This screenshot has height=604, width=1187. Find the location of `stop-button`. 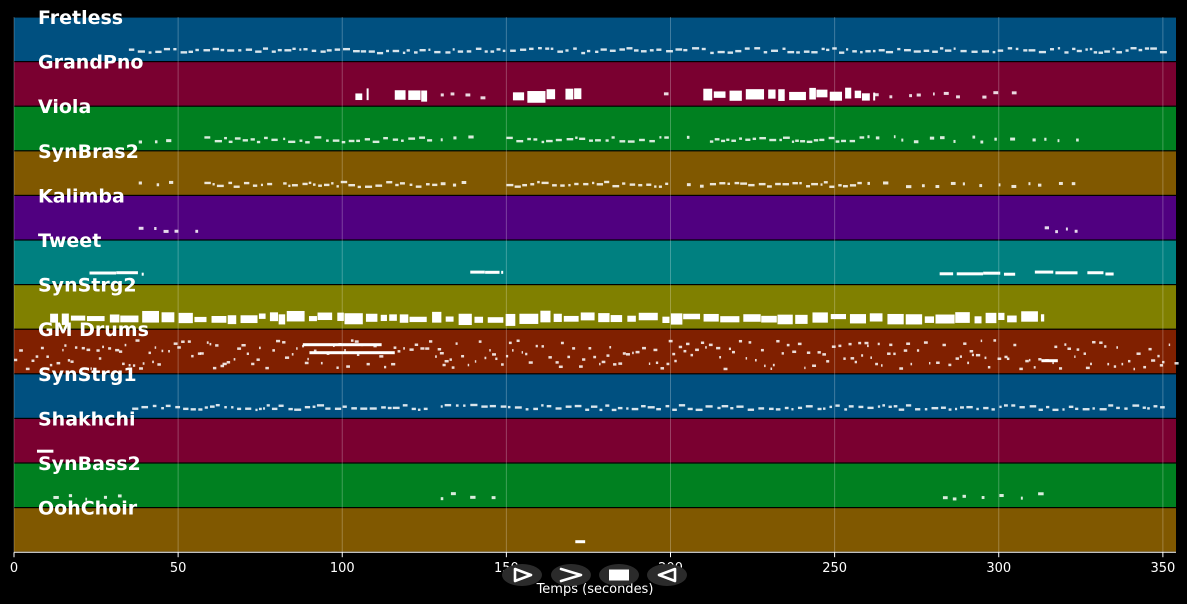

stop-button is located at coordinates (619, 575).